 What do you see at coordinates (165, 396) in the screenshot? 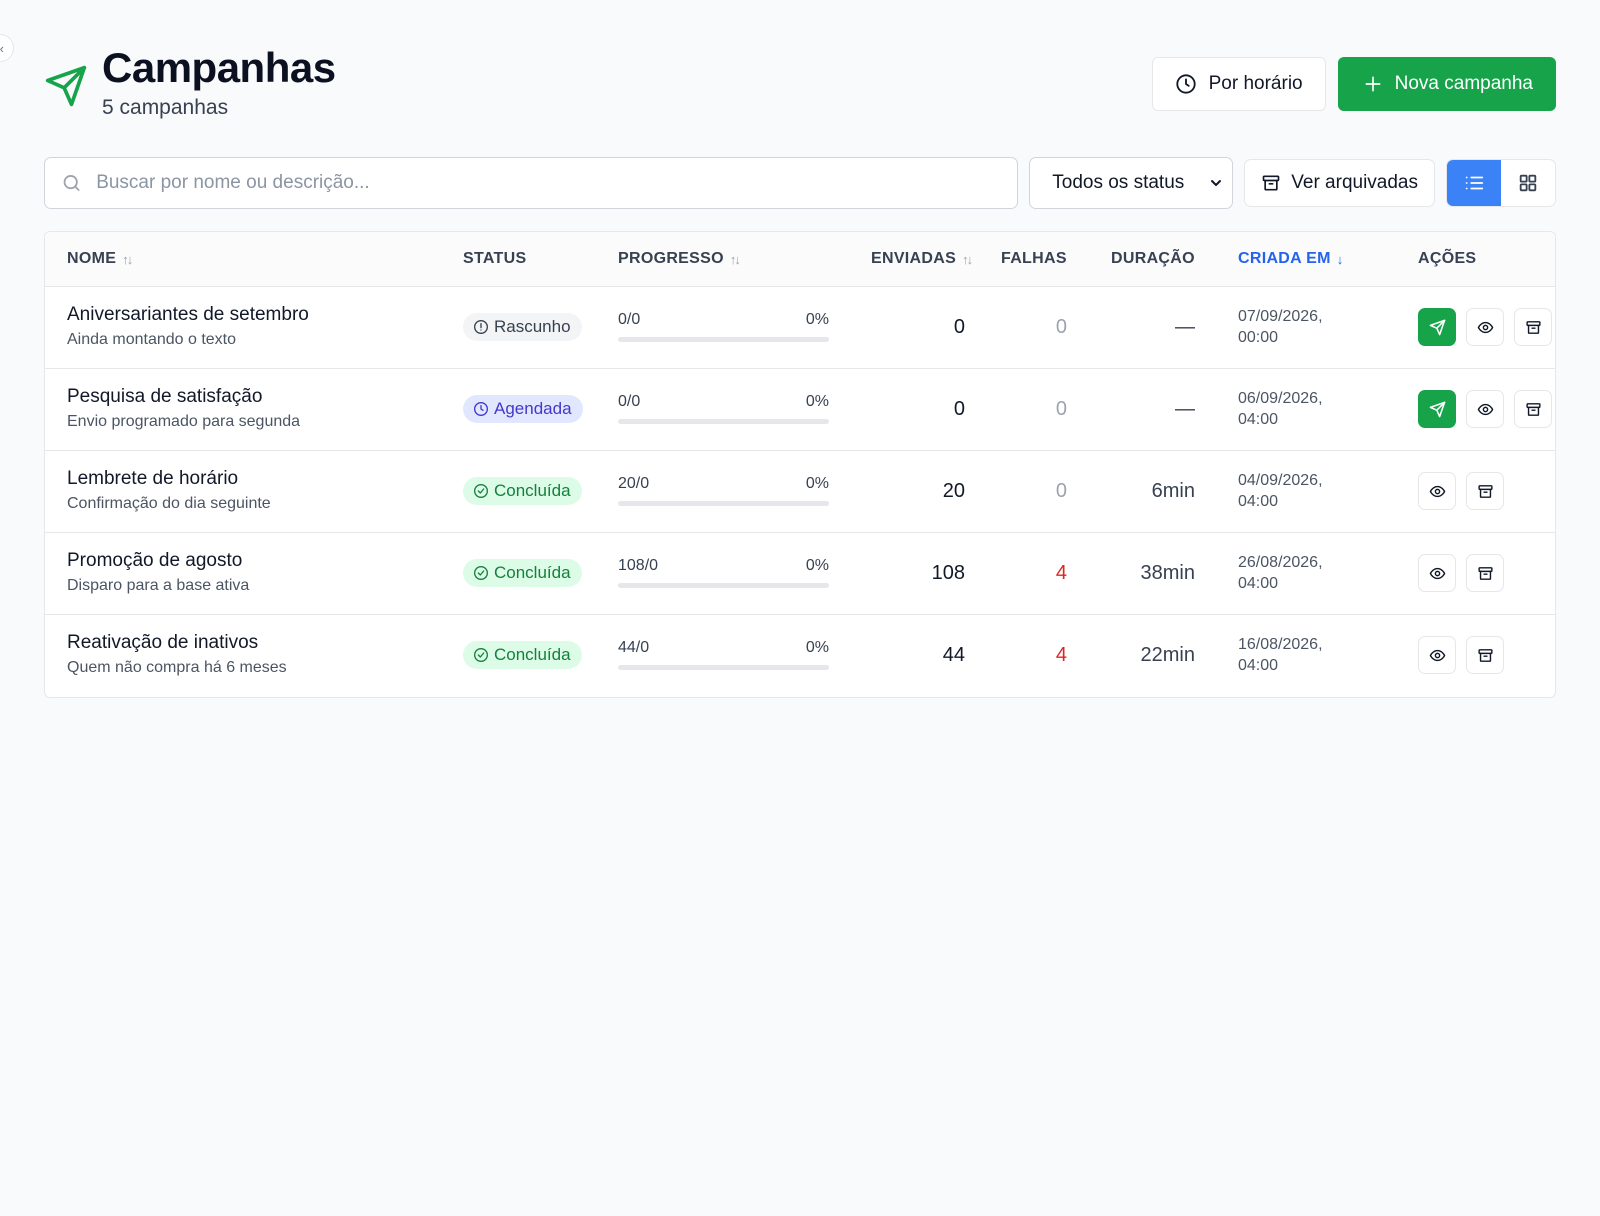
I see `campaign-name: Pesquisa de satisfação` at bounding box center [165, 396].